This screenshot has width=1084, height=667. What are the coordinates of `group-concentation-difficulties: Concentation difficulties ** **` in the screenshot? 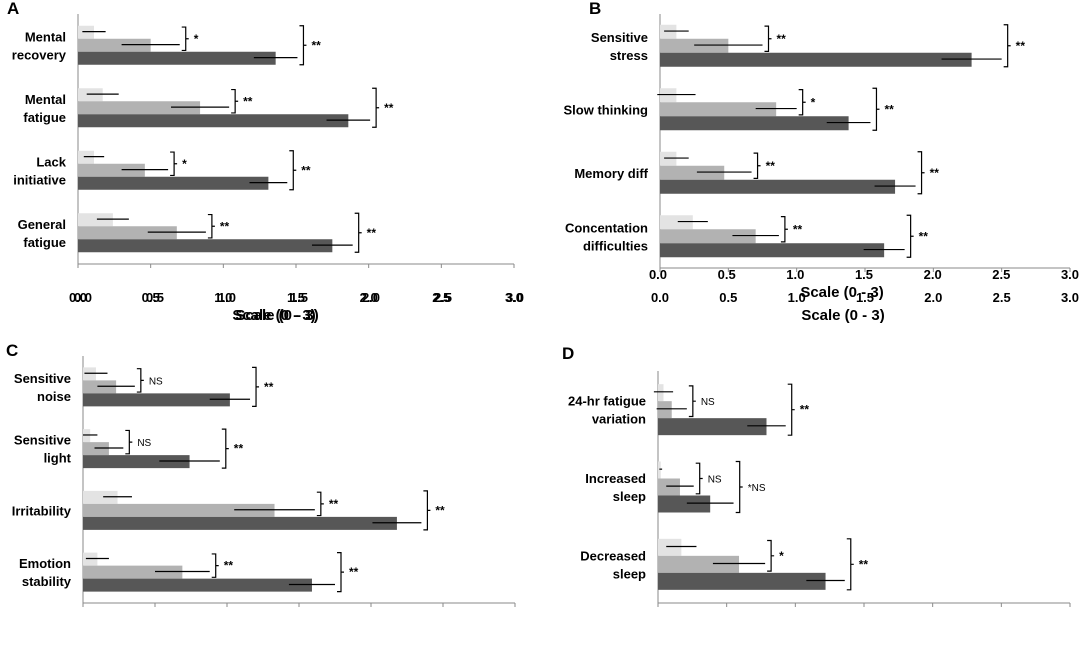 It's located at (747, 236).